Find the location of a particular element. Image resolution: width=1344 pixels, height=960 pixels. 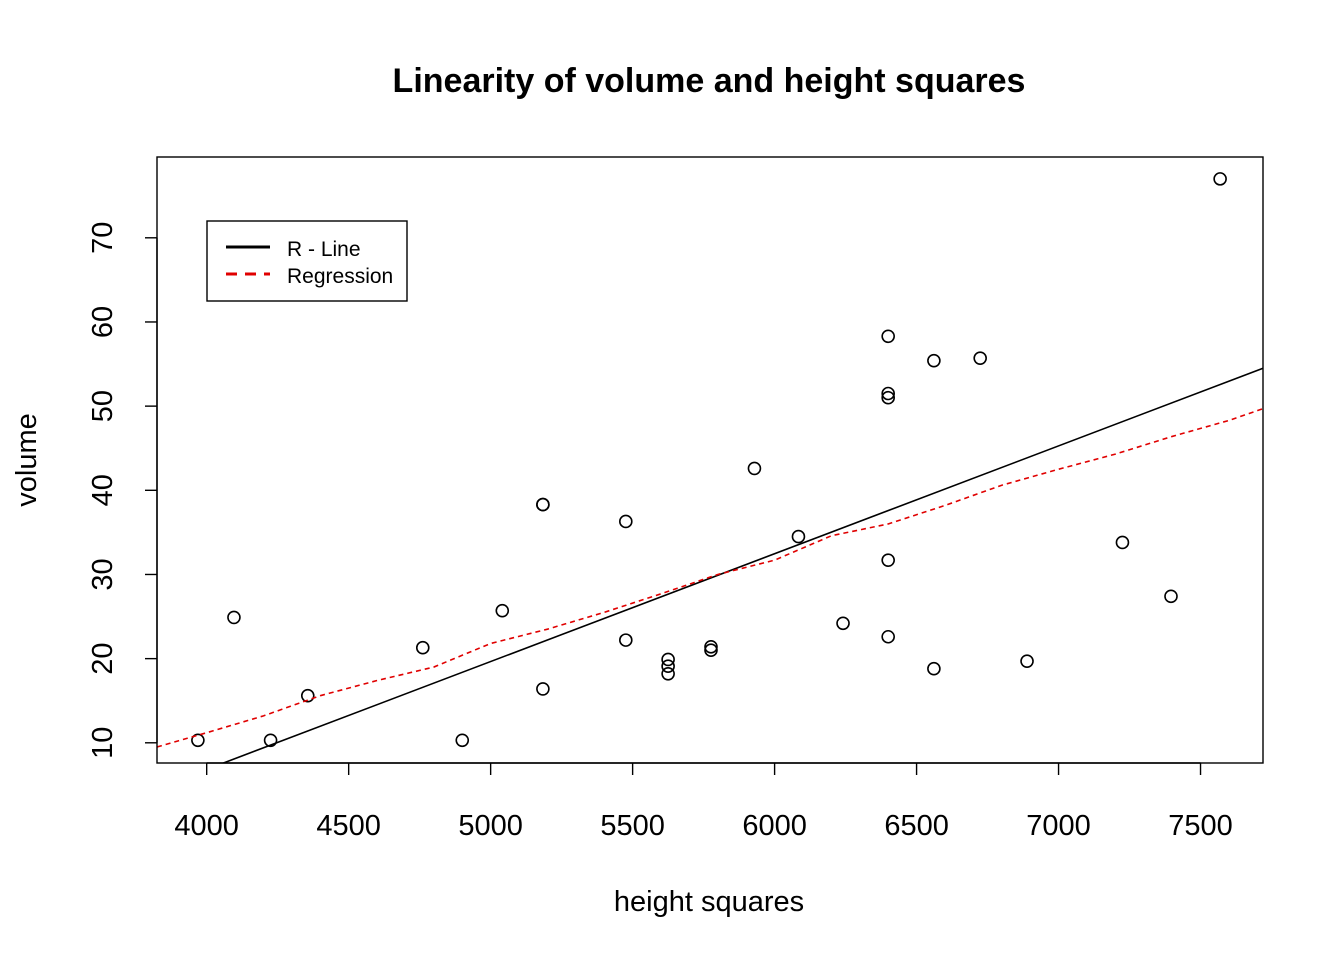

x-tick-label: 4500 is located at coordinates (348, 826).